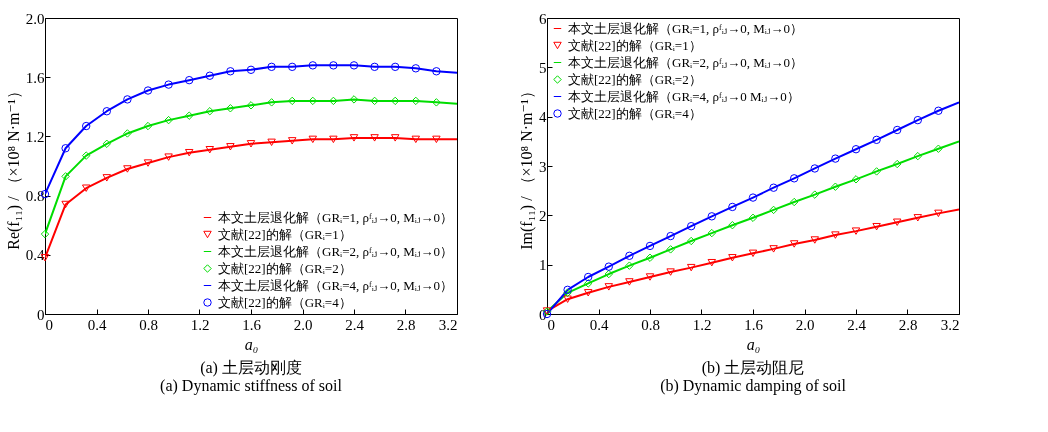 Image resolution: width=1048 pixels, height=432 pixels. What do you see at coordinates (35, 77) in the screenshot?
I see `y-tick-label: 1.6` at bounding box center [35, 77].